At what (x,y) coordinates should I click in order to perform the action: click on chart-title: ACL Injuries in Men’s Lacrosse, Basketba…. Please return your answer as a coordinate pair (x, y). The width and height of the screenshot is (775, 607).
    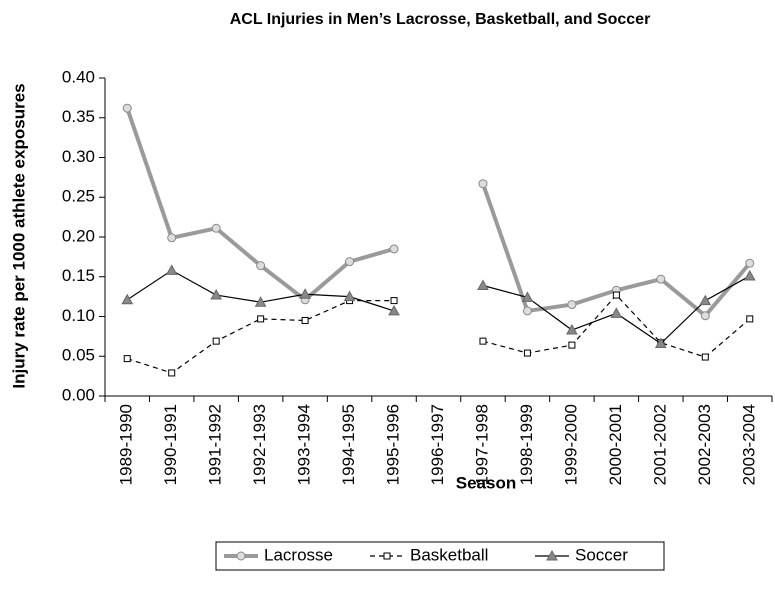
    Looking at the image, I should click on (440, 19).